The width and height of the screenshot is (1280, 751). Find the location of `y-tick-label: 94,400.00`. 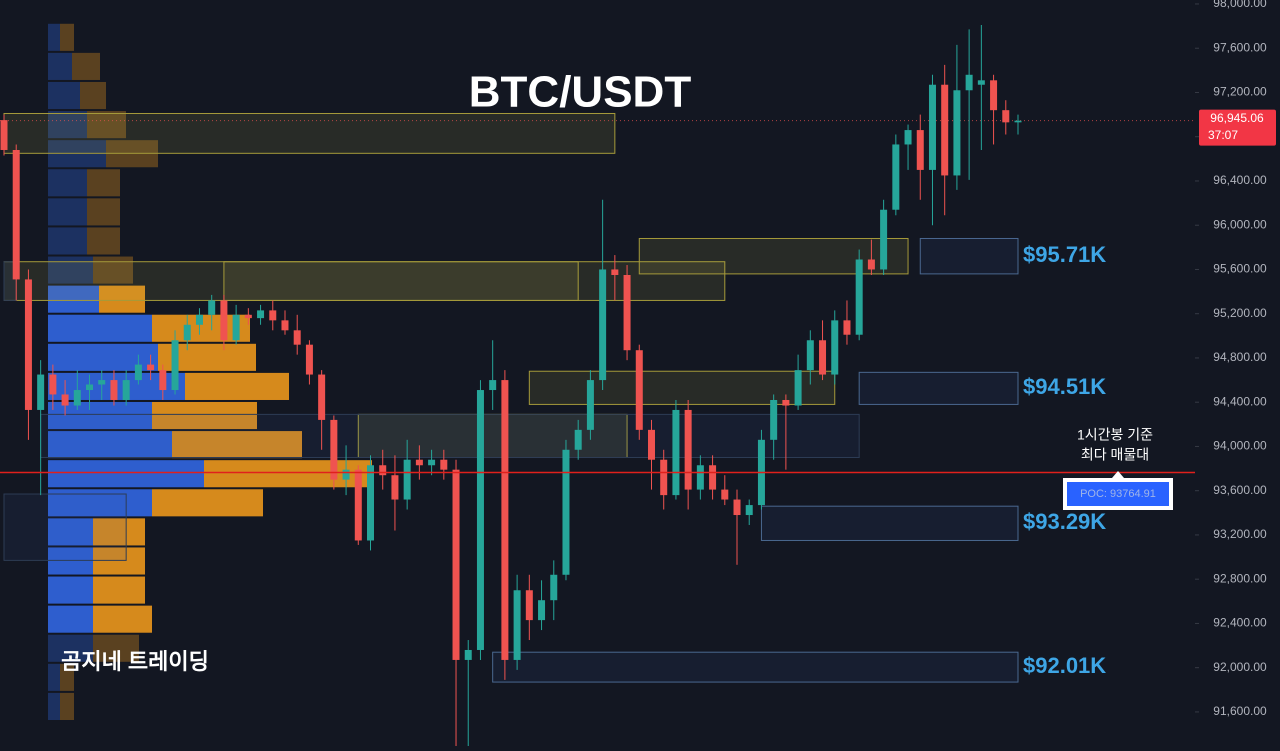

y-tick-label: 94,400.00 is located at coordinates (1240, 401).